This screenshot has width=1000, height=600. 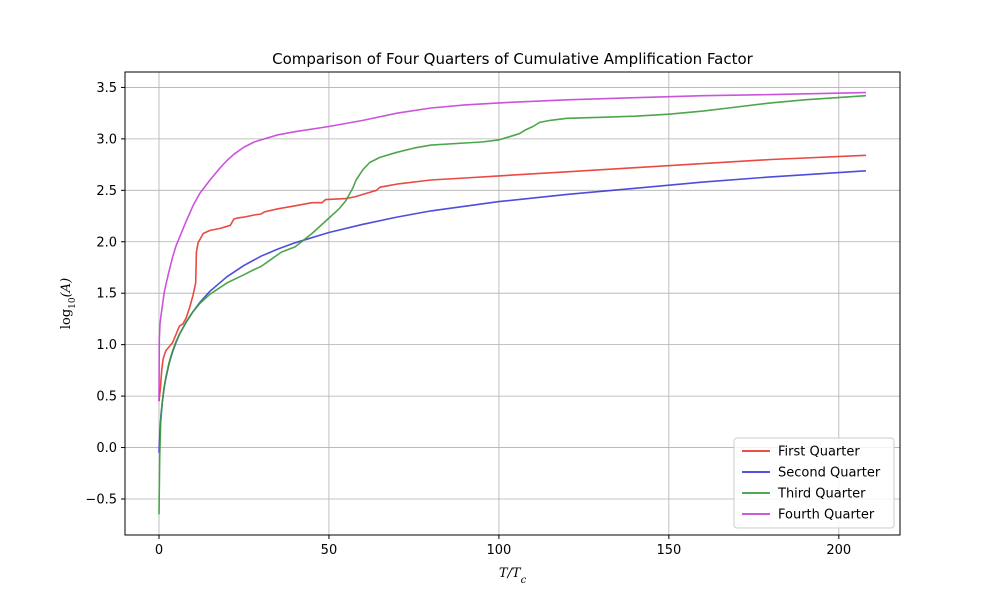 What do you see at coordinates (829, 473) in the screenshot?
I see `legend-label: Second Quarter` at bounding box center [829, 473].